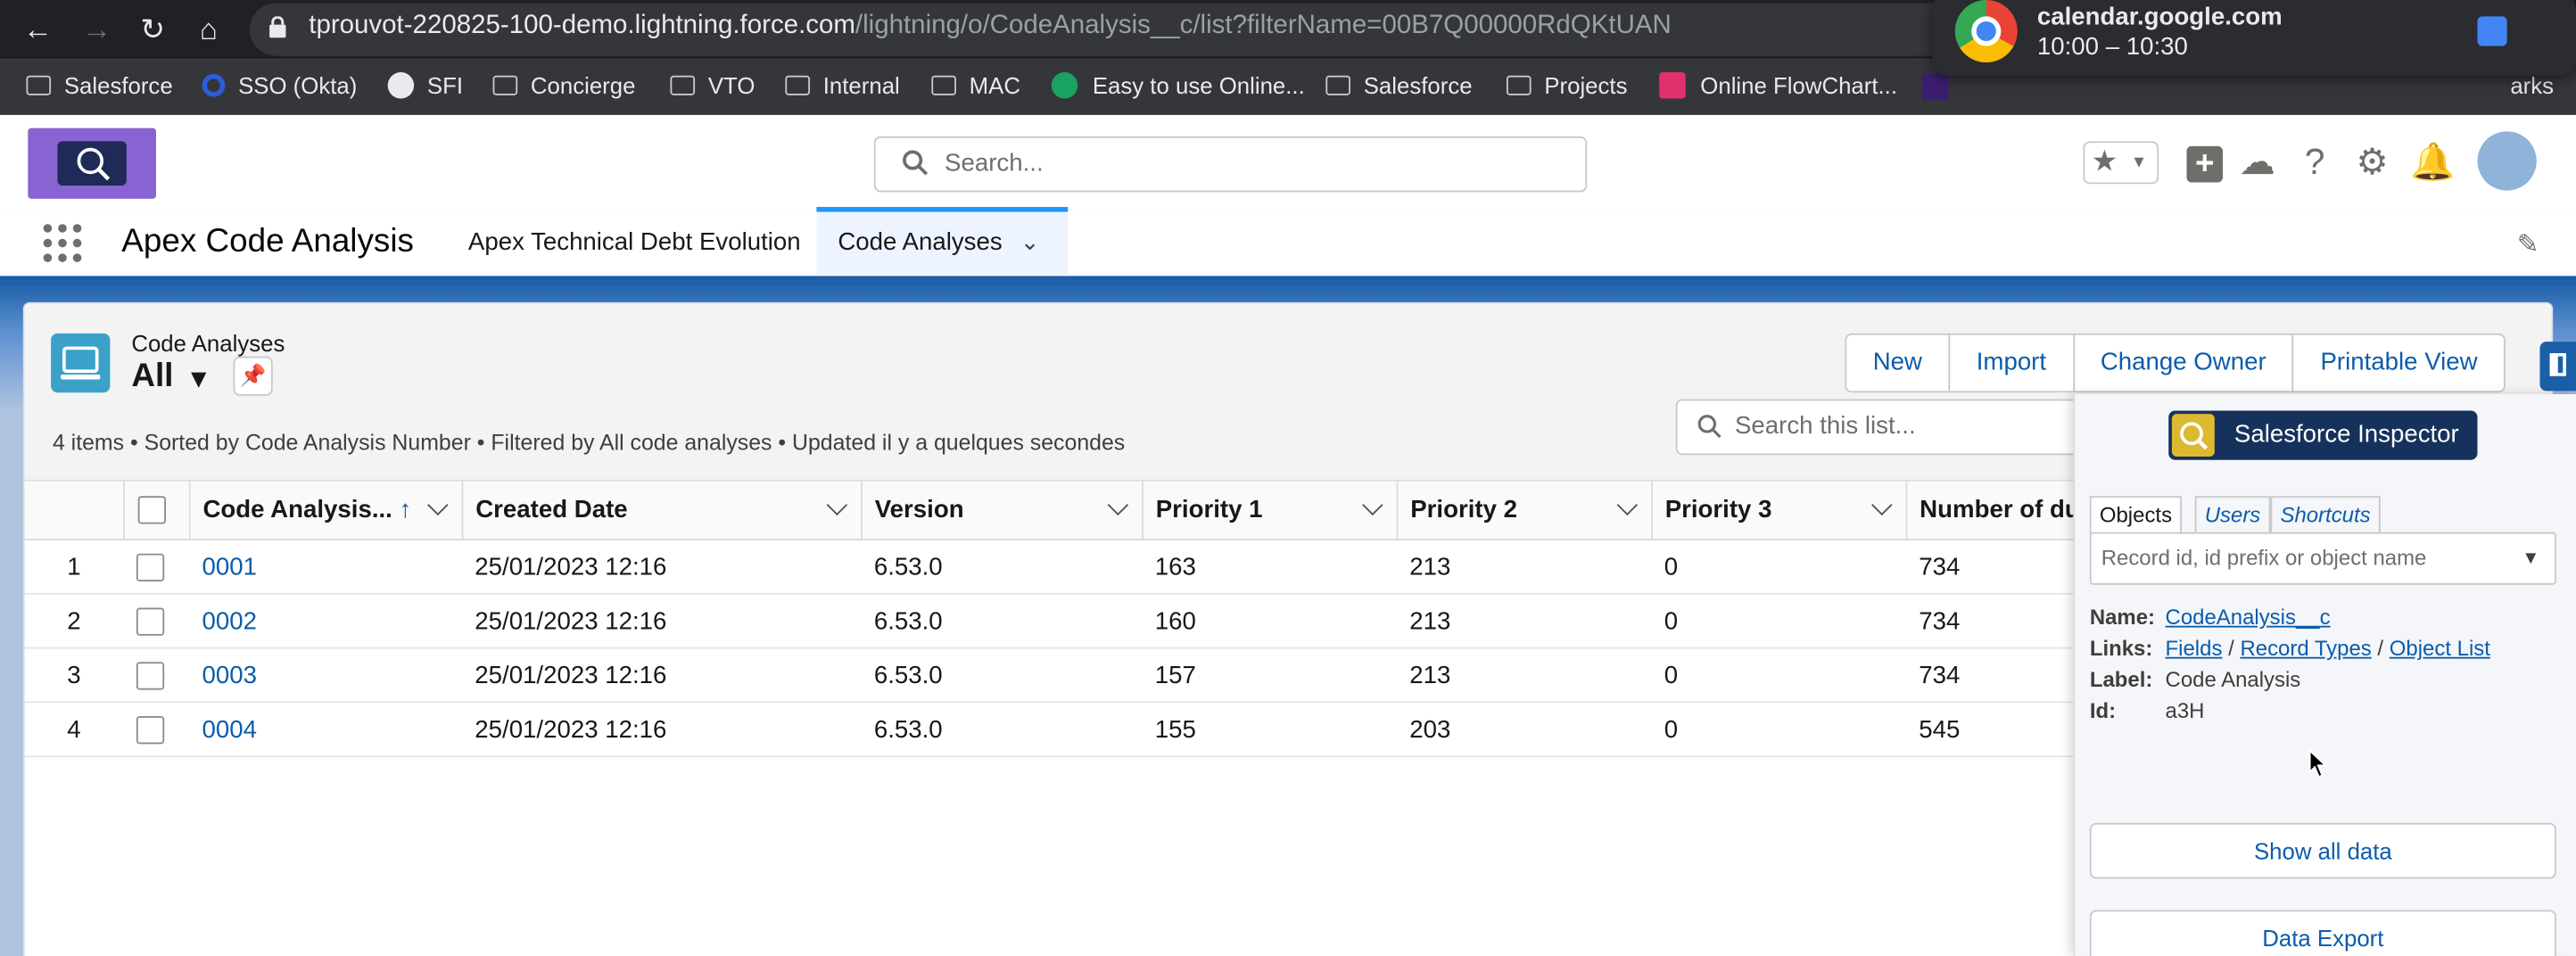 The image size is (2576, 956). I want to click on bookmark-label: VTO, so click(731, 85).